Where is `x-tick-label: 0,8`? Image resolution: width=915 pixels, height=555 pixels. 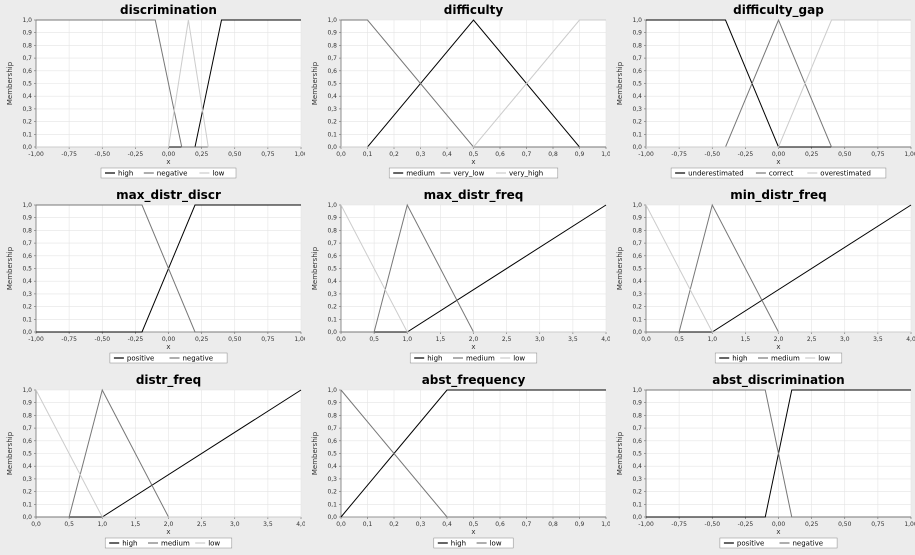
x-tick-label: 0,8 is located at coordinates (553, 524).